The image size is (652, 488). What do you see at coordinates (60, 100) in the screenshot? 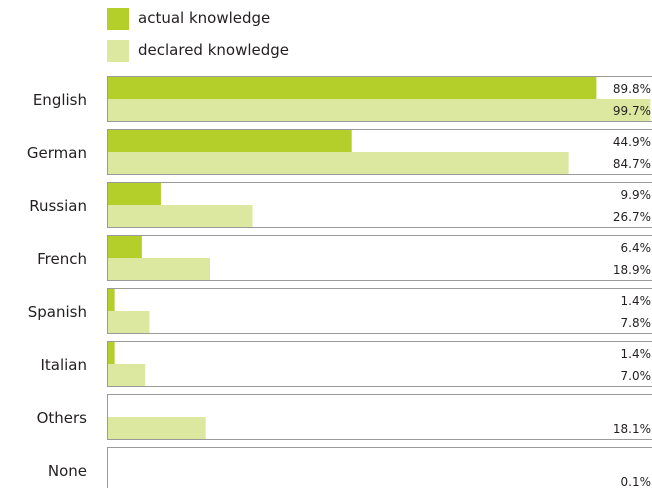
I see `category-label-english: English` at bounding box center [60, 100].